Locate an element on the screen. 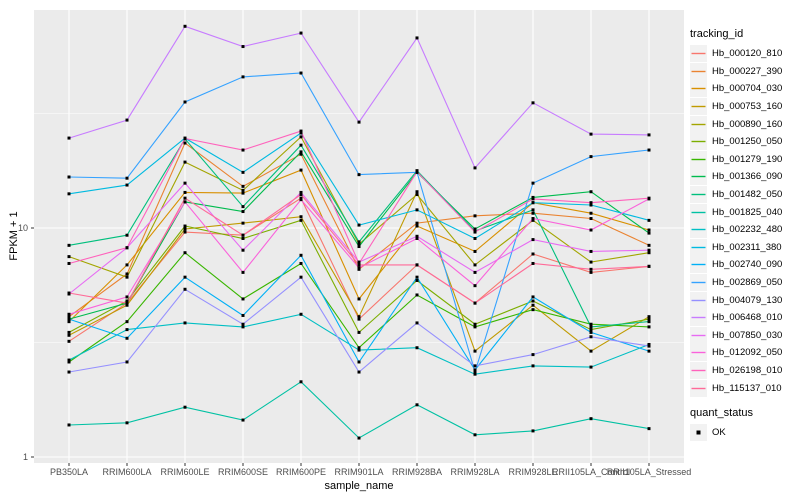  x-axis-title: sample_name is located at coordinates (359, 486).